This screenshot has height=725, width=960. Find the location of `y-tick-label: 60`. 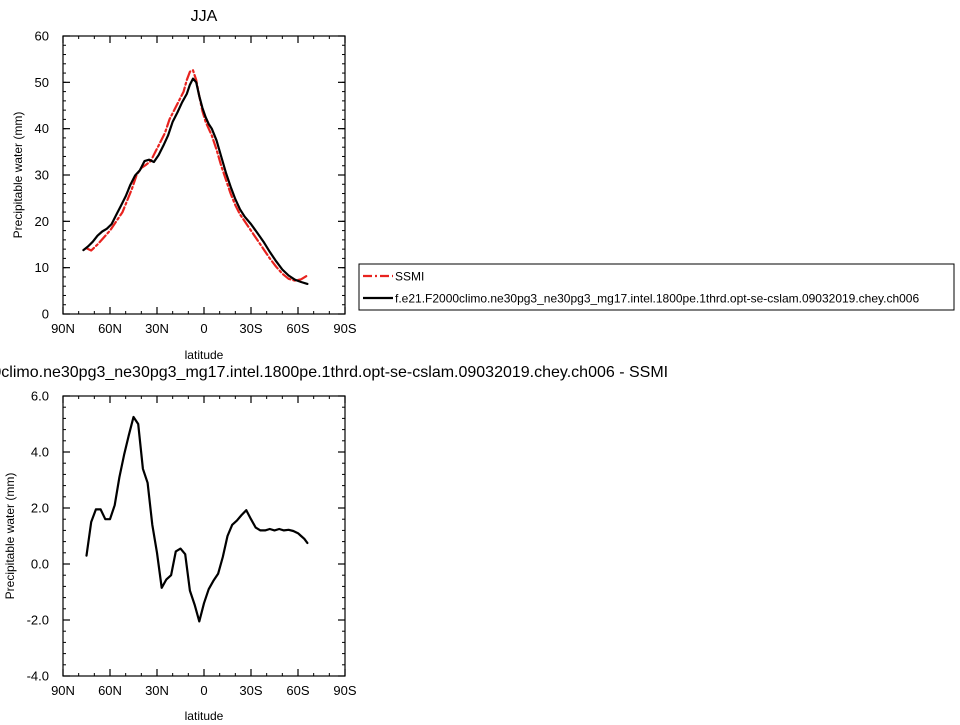

y-tick-label: 60 is located at coordinates (42, 36).